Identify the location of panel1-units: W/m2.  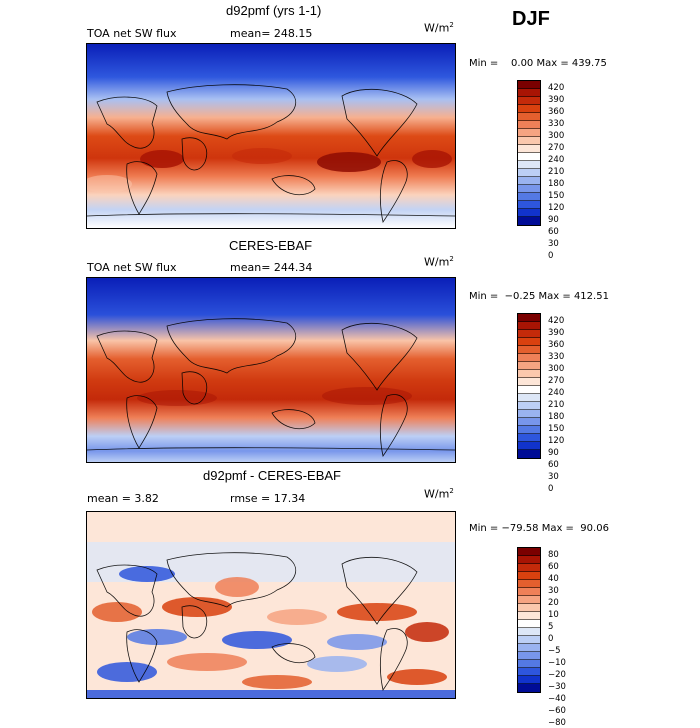
(439, 28).